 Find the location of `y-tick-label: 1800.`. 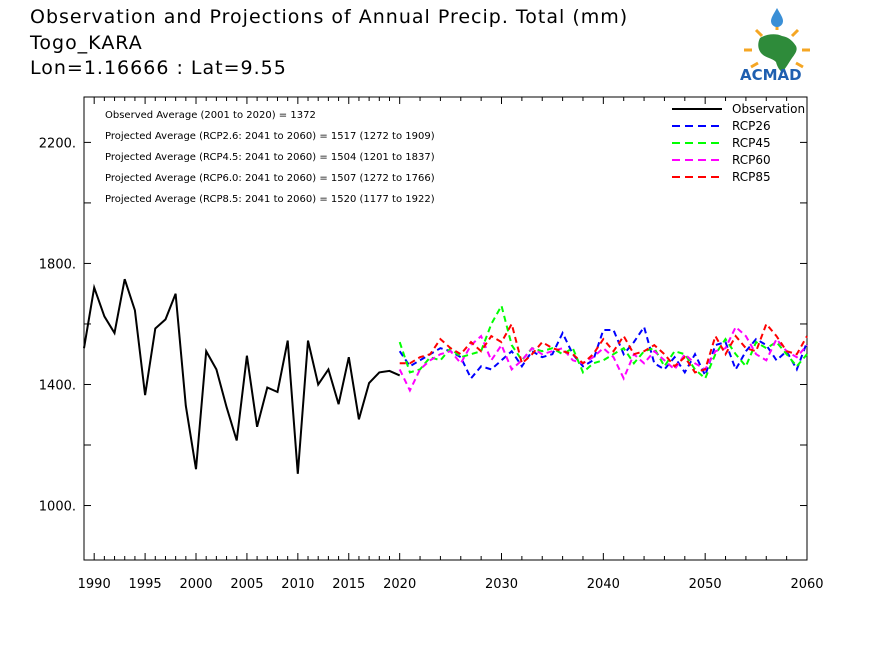

y-tick-label: 1800. is located at coordinates (57, 264).